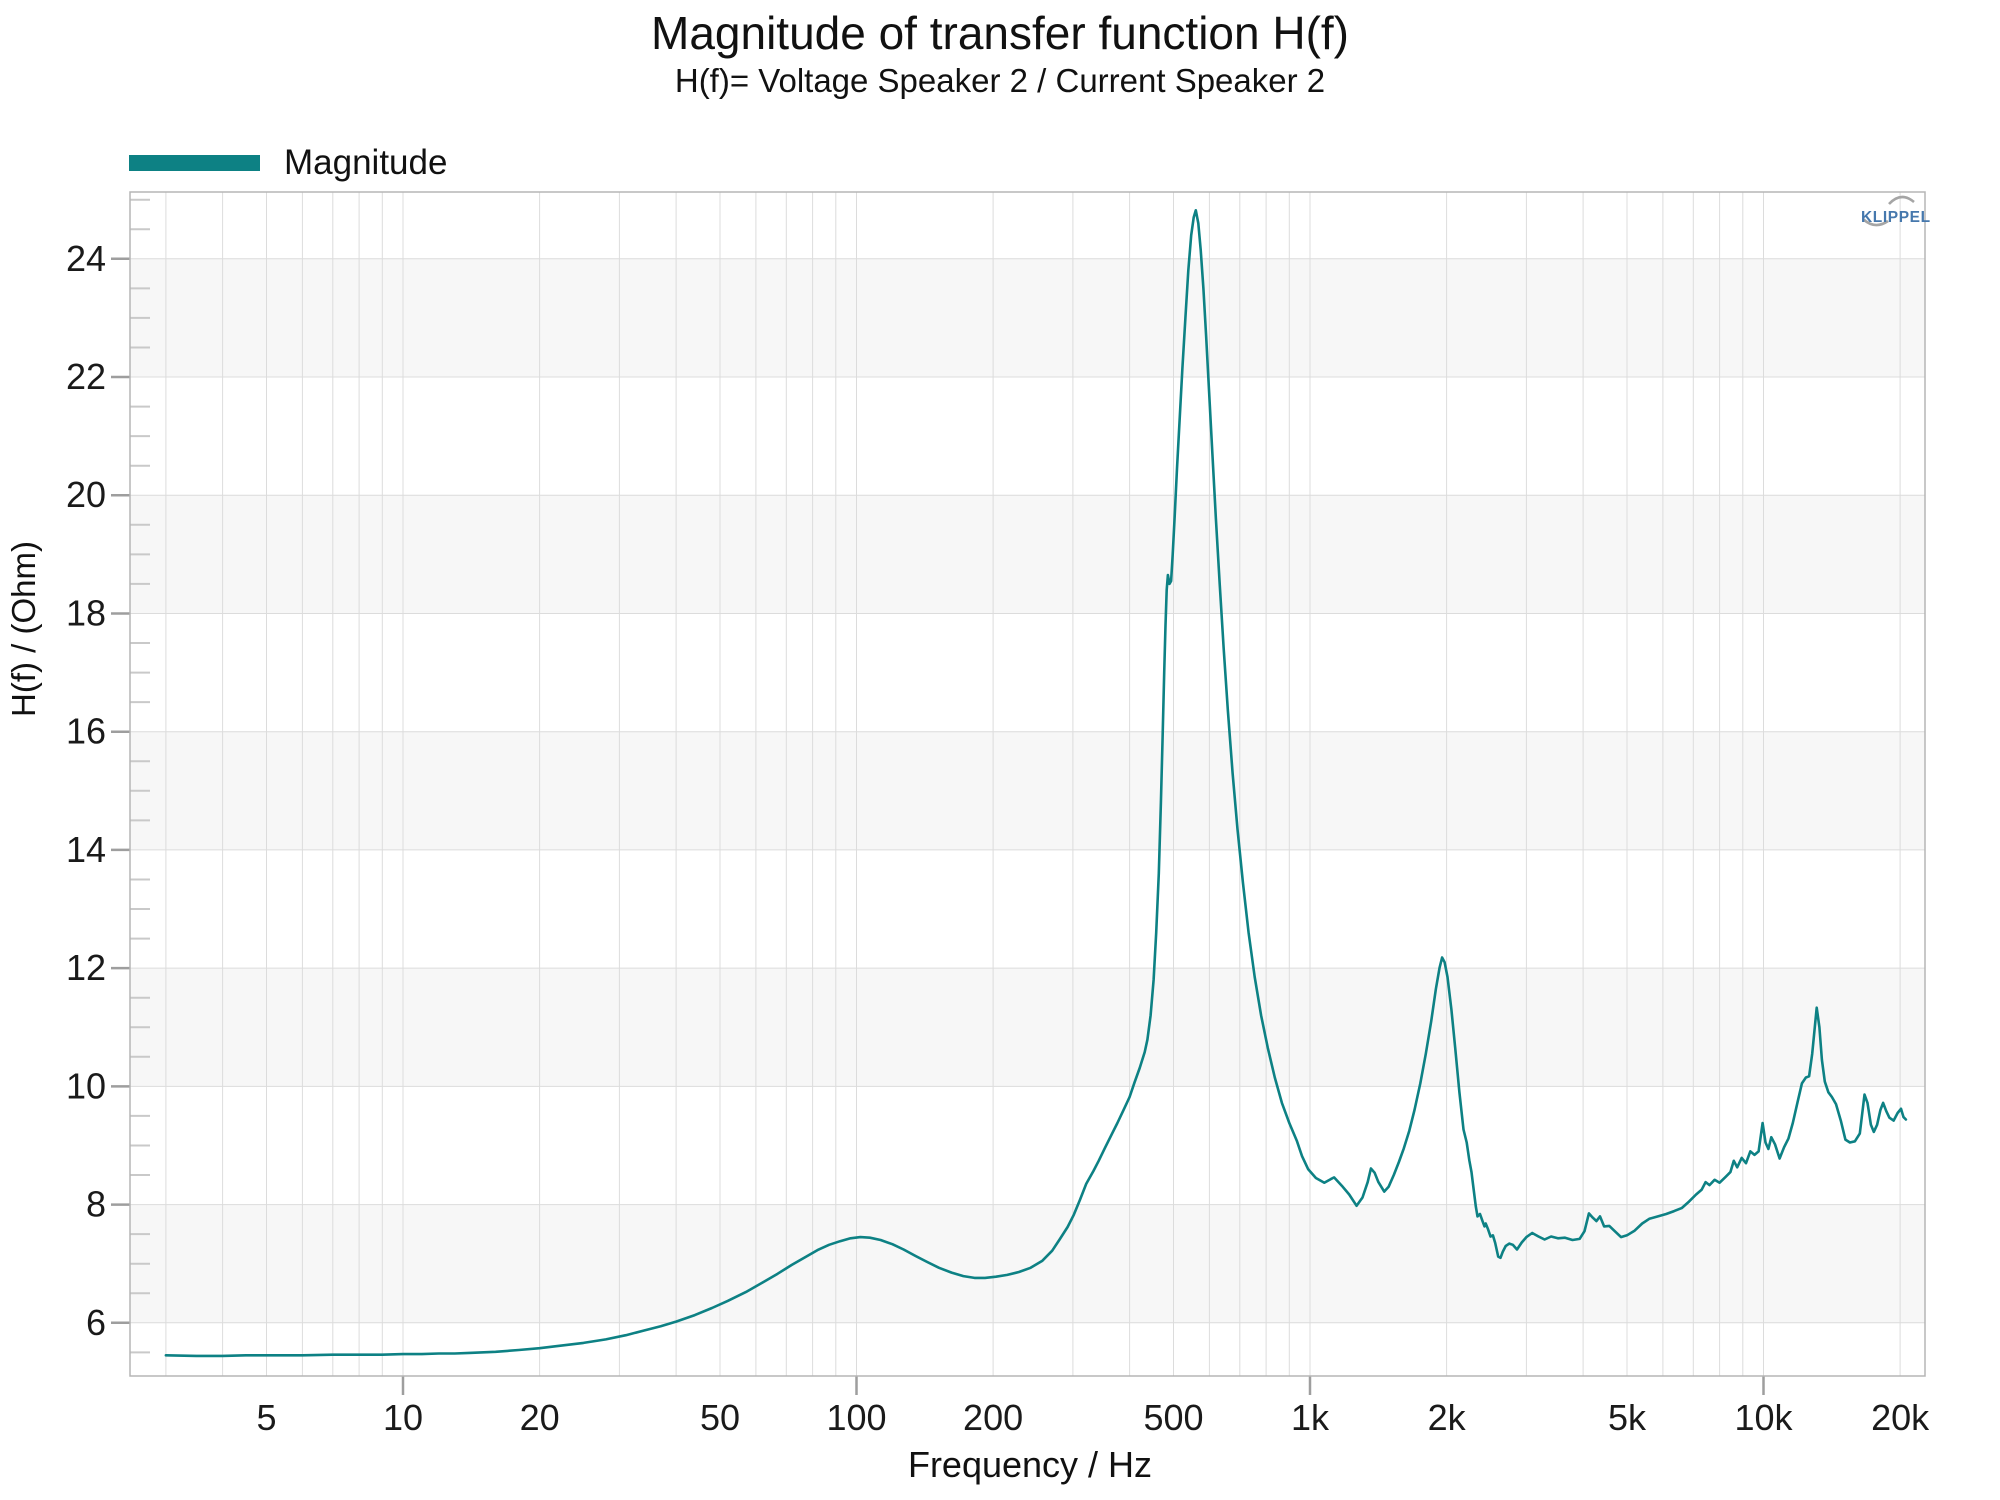 Image resolution: width=2000 pixels, height=1500 pixels. What do you see at coordinates (1900, 1417) in the screenshot?
I see `svg-text: 20k` at bounding box center [1900, 1417].